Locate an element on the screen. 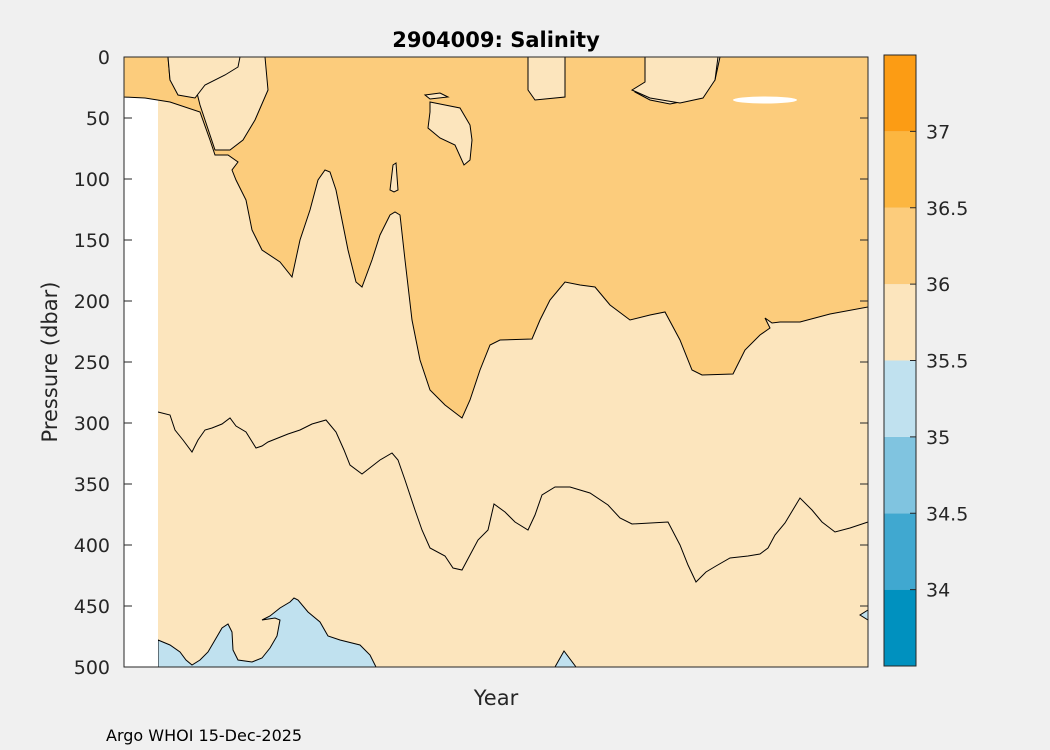  y-tick-label: 300 is located at coordinates (92, 424).